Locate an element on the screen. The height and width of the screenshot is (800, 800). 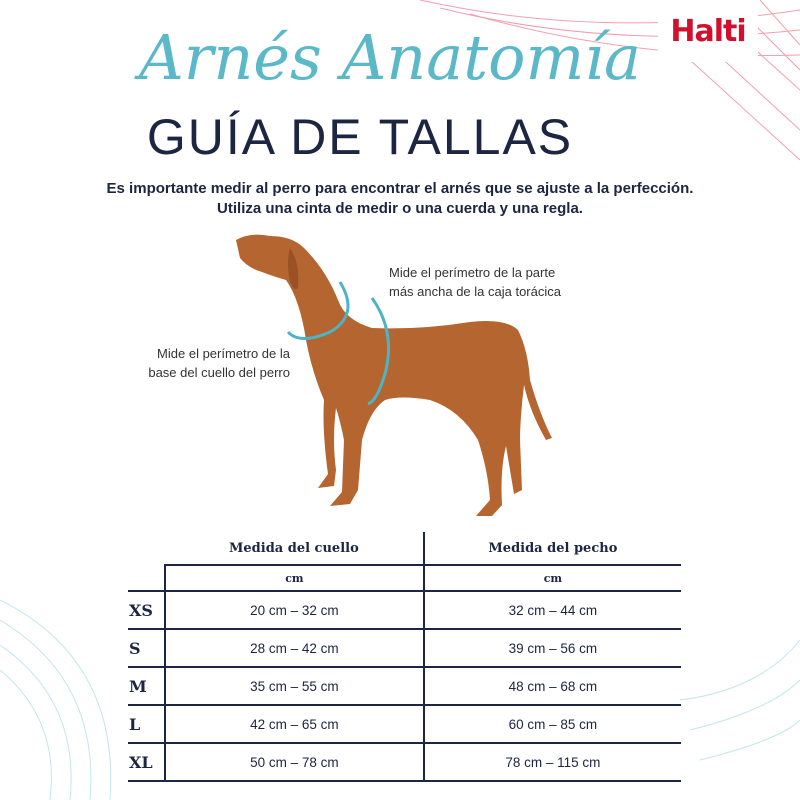
table-row: XS 20 cm – 32 cm 32 cm – 44 cm is located at coordinates (404, 609).